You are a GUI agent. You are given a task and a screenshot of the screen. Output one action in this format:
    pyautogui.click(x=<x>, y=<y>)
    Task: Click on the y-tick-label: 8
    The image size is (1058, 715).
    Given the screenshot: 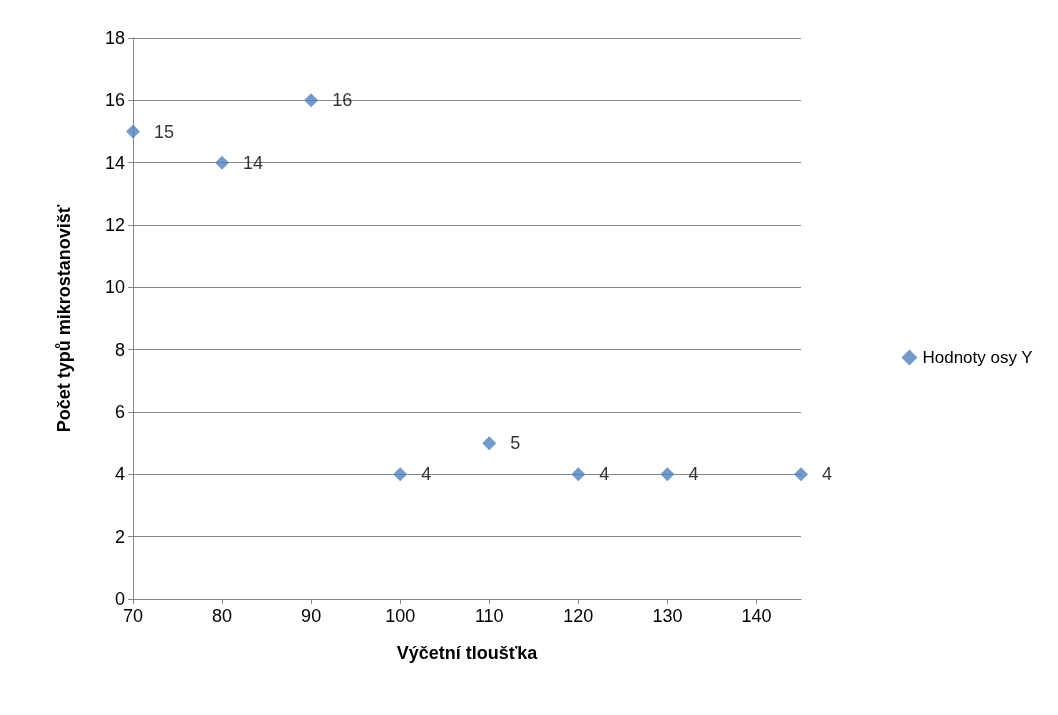 What is the action you would take?
    pyautogui.click(x=119, y=349)
    